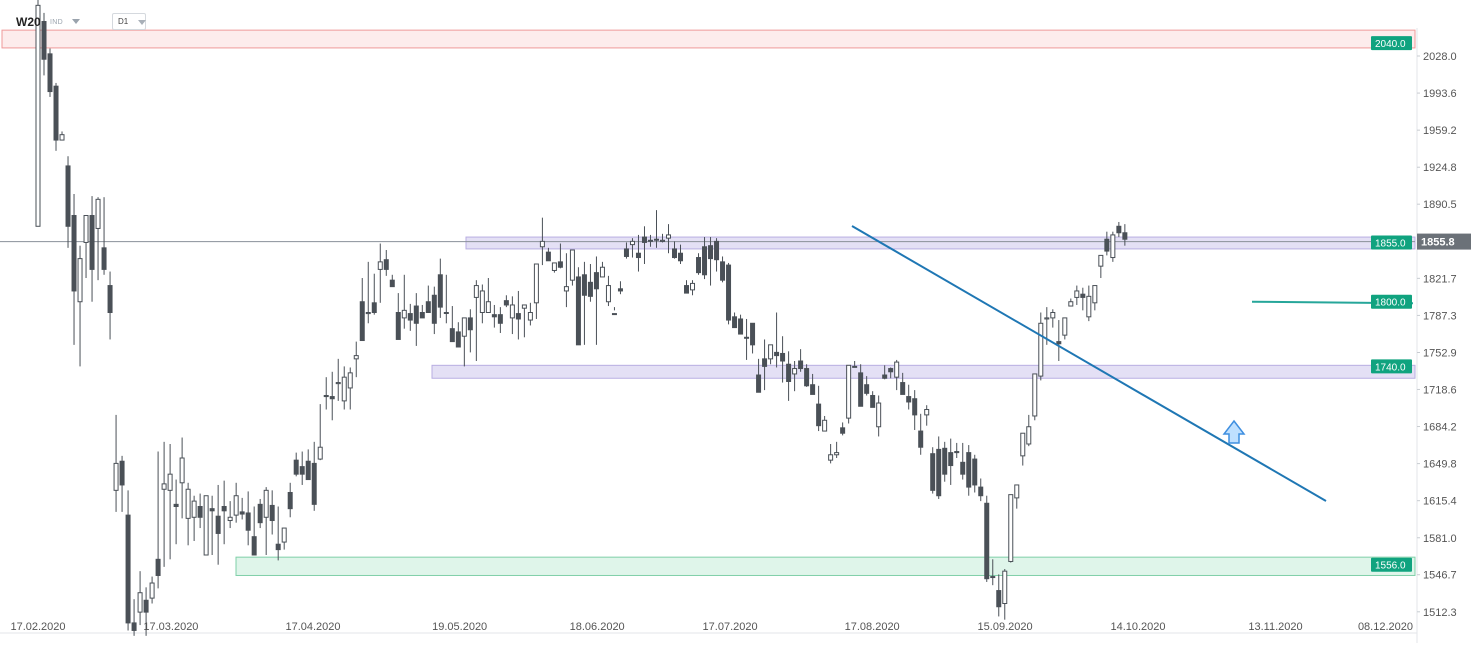  I want to click on symbol-dropdown-icon, so click(76, 21).